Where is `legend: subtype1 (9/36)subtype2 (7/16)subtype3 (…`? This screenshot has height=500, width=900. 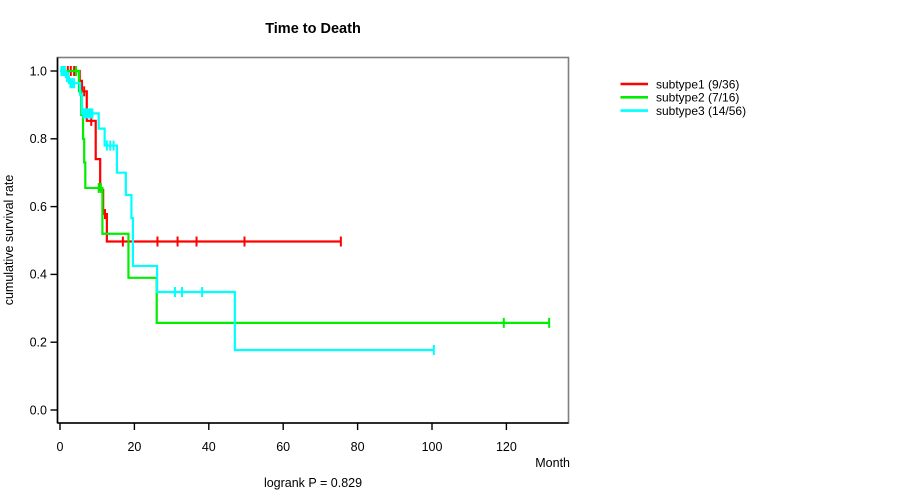 legend: subtype1 (9/36)subtype2 (7/16)subtype3 (… is located at coordinates (683, 97).